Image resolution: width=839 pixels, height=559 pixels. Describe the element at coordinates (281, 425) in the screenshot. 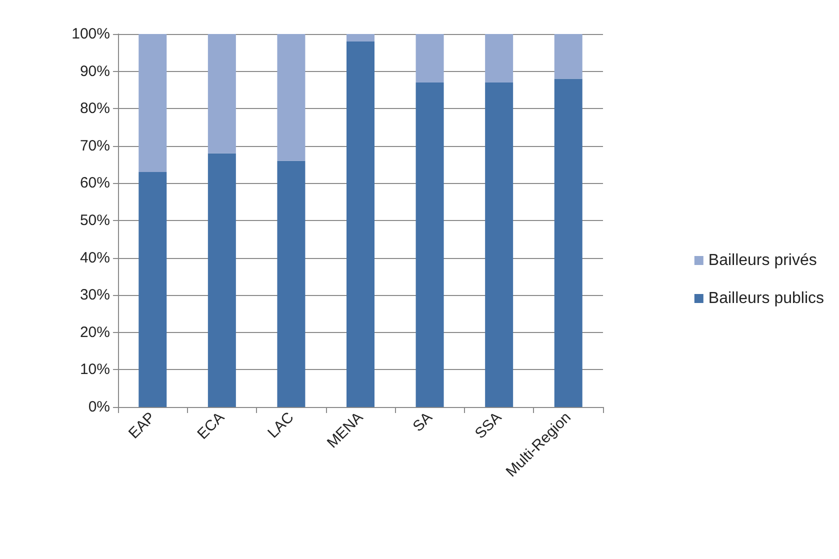

I see `x-tick-label: LAC` at that location.